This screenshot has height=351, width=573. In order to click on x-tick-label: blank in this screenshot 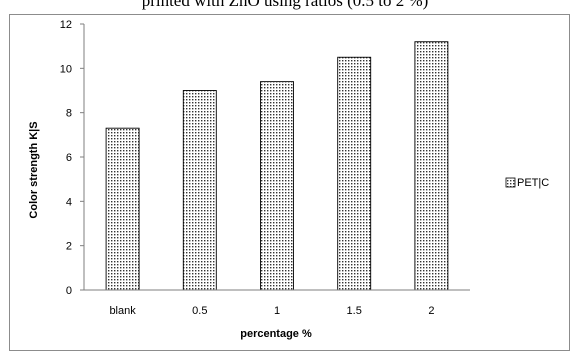, I will do `click(122, 311)`.